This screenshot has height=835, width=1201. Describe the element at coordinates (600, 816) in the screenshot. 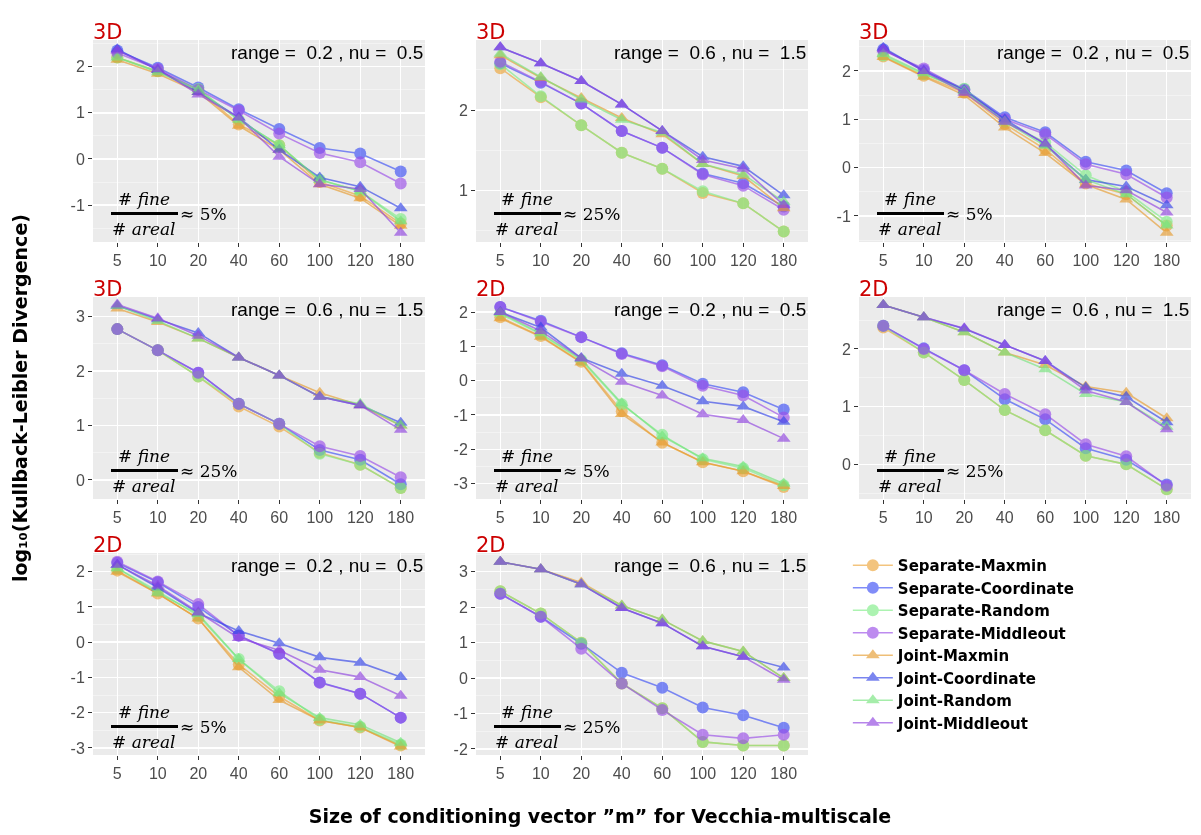

I see `x-axis-title: Size of conditioning vector ”m” for Vecchia-multiscale` at that location.